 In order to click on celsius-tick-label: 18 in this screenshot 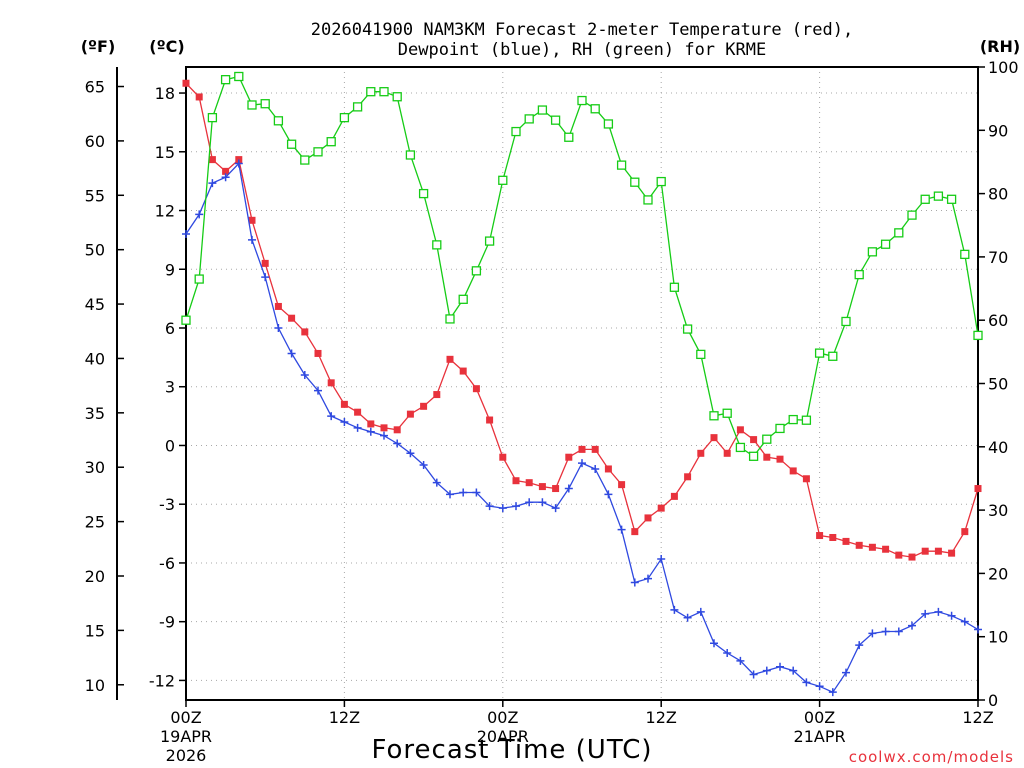, I will do `click(165, 93)`.